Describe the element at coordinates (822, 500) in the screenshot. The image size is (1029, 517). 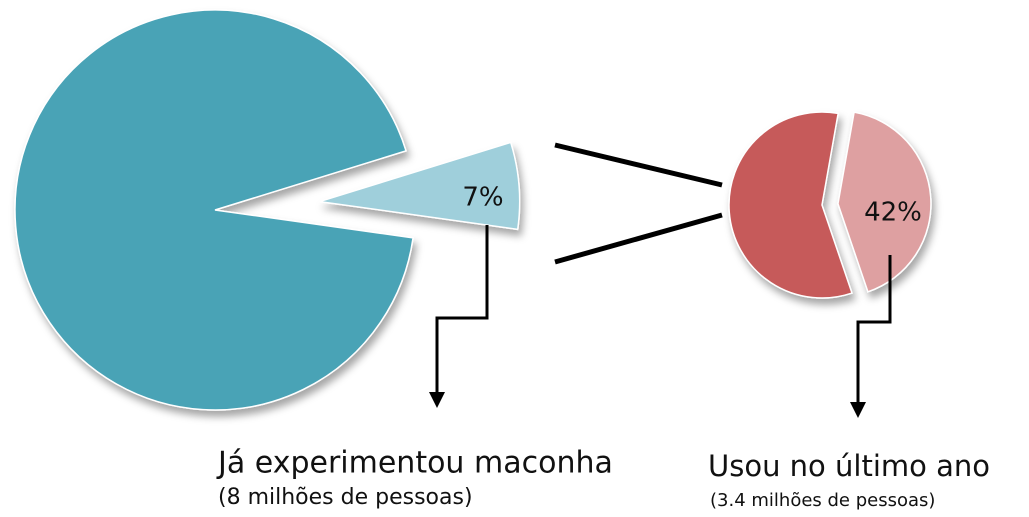
I see `annotation: (3.4 milhões de pessoas)` at that location.